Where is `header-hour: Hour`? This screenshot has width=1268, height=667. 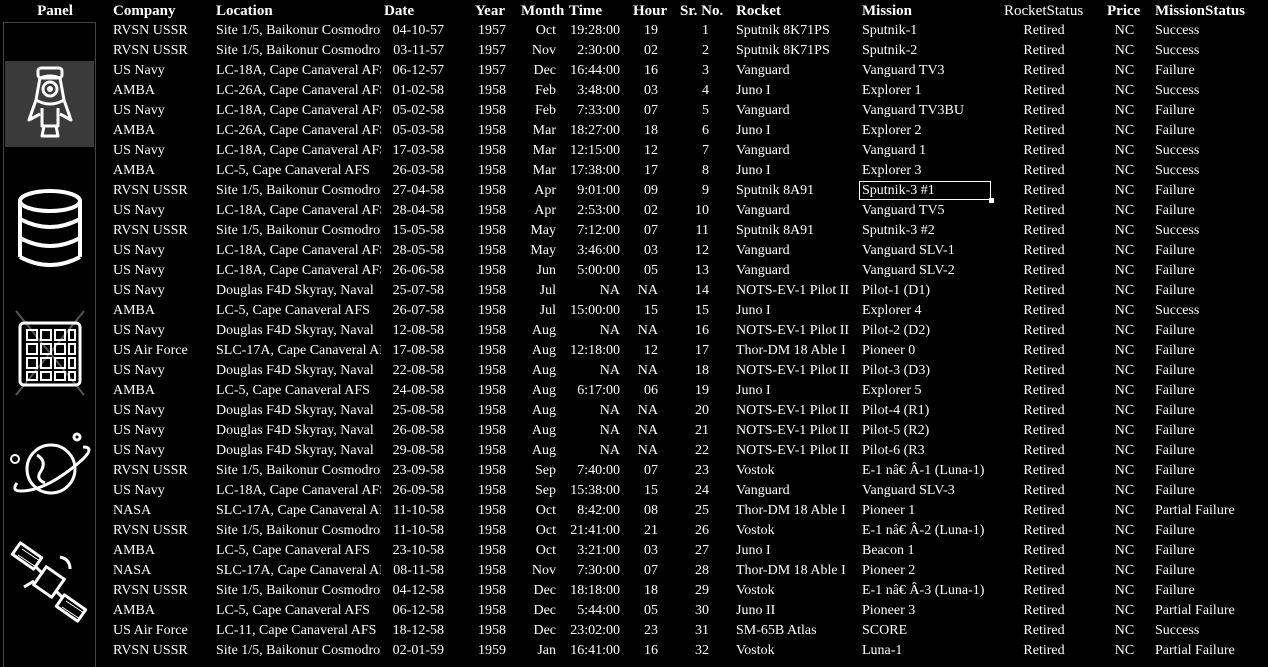 header-hour: Hour is located at coordinates (650, 11).